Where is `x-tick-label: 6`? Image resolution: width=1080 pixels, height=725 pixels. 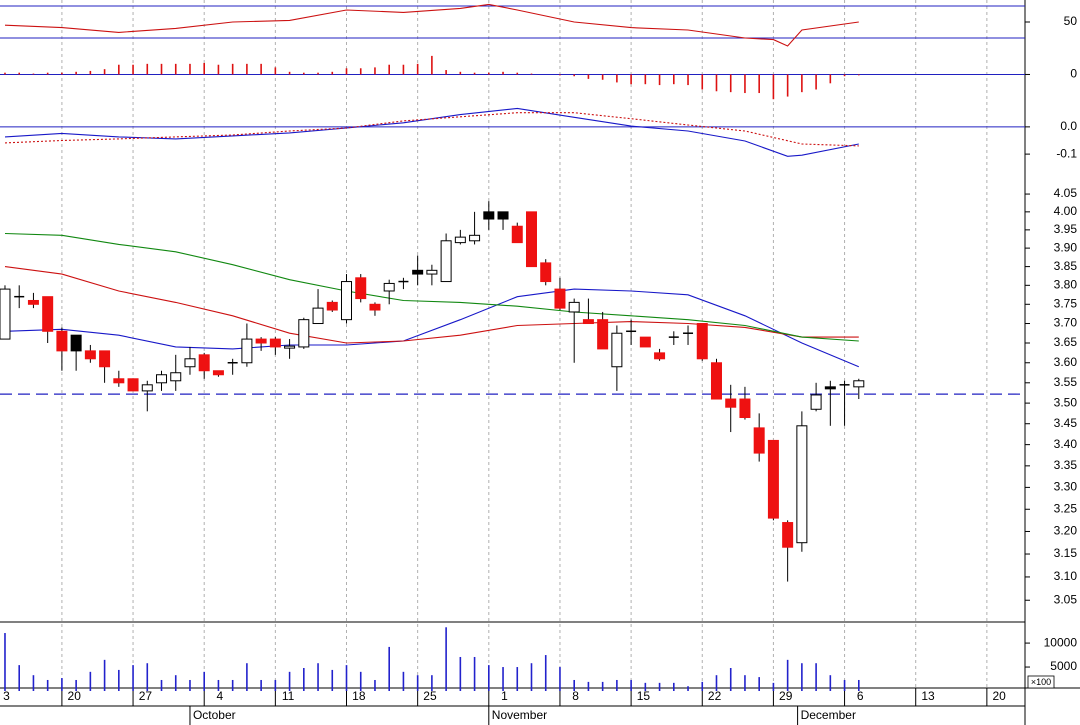
x-tick-label: 6 is located at coordinates (860, 696).